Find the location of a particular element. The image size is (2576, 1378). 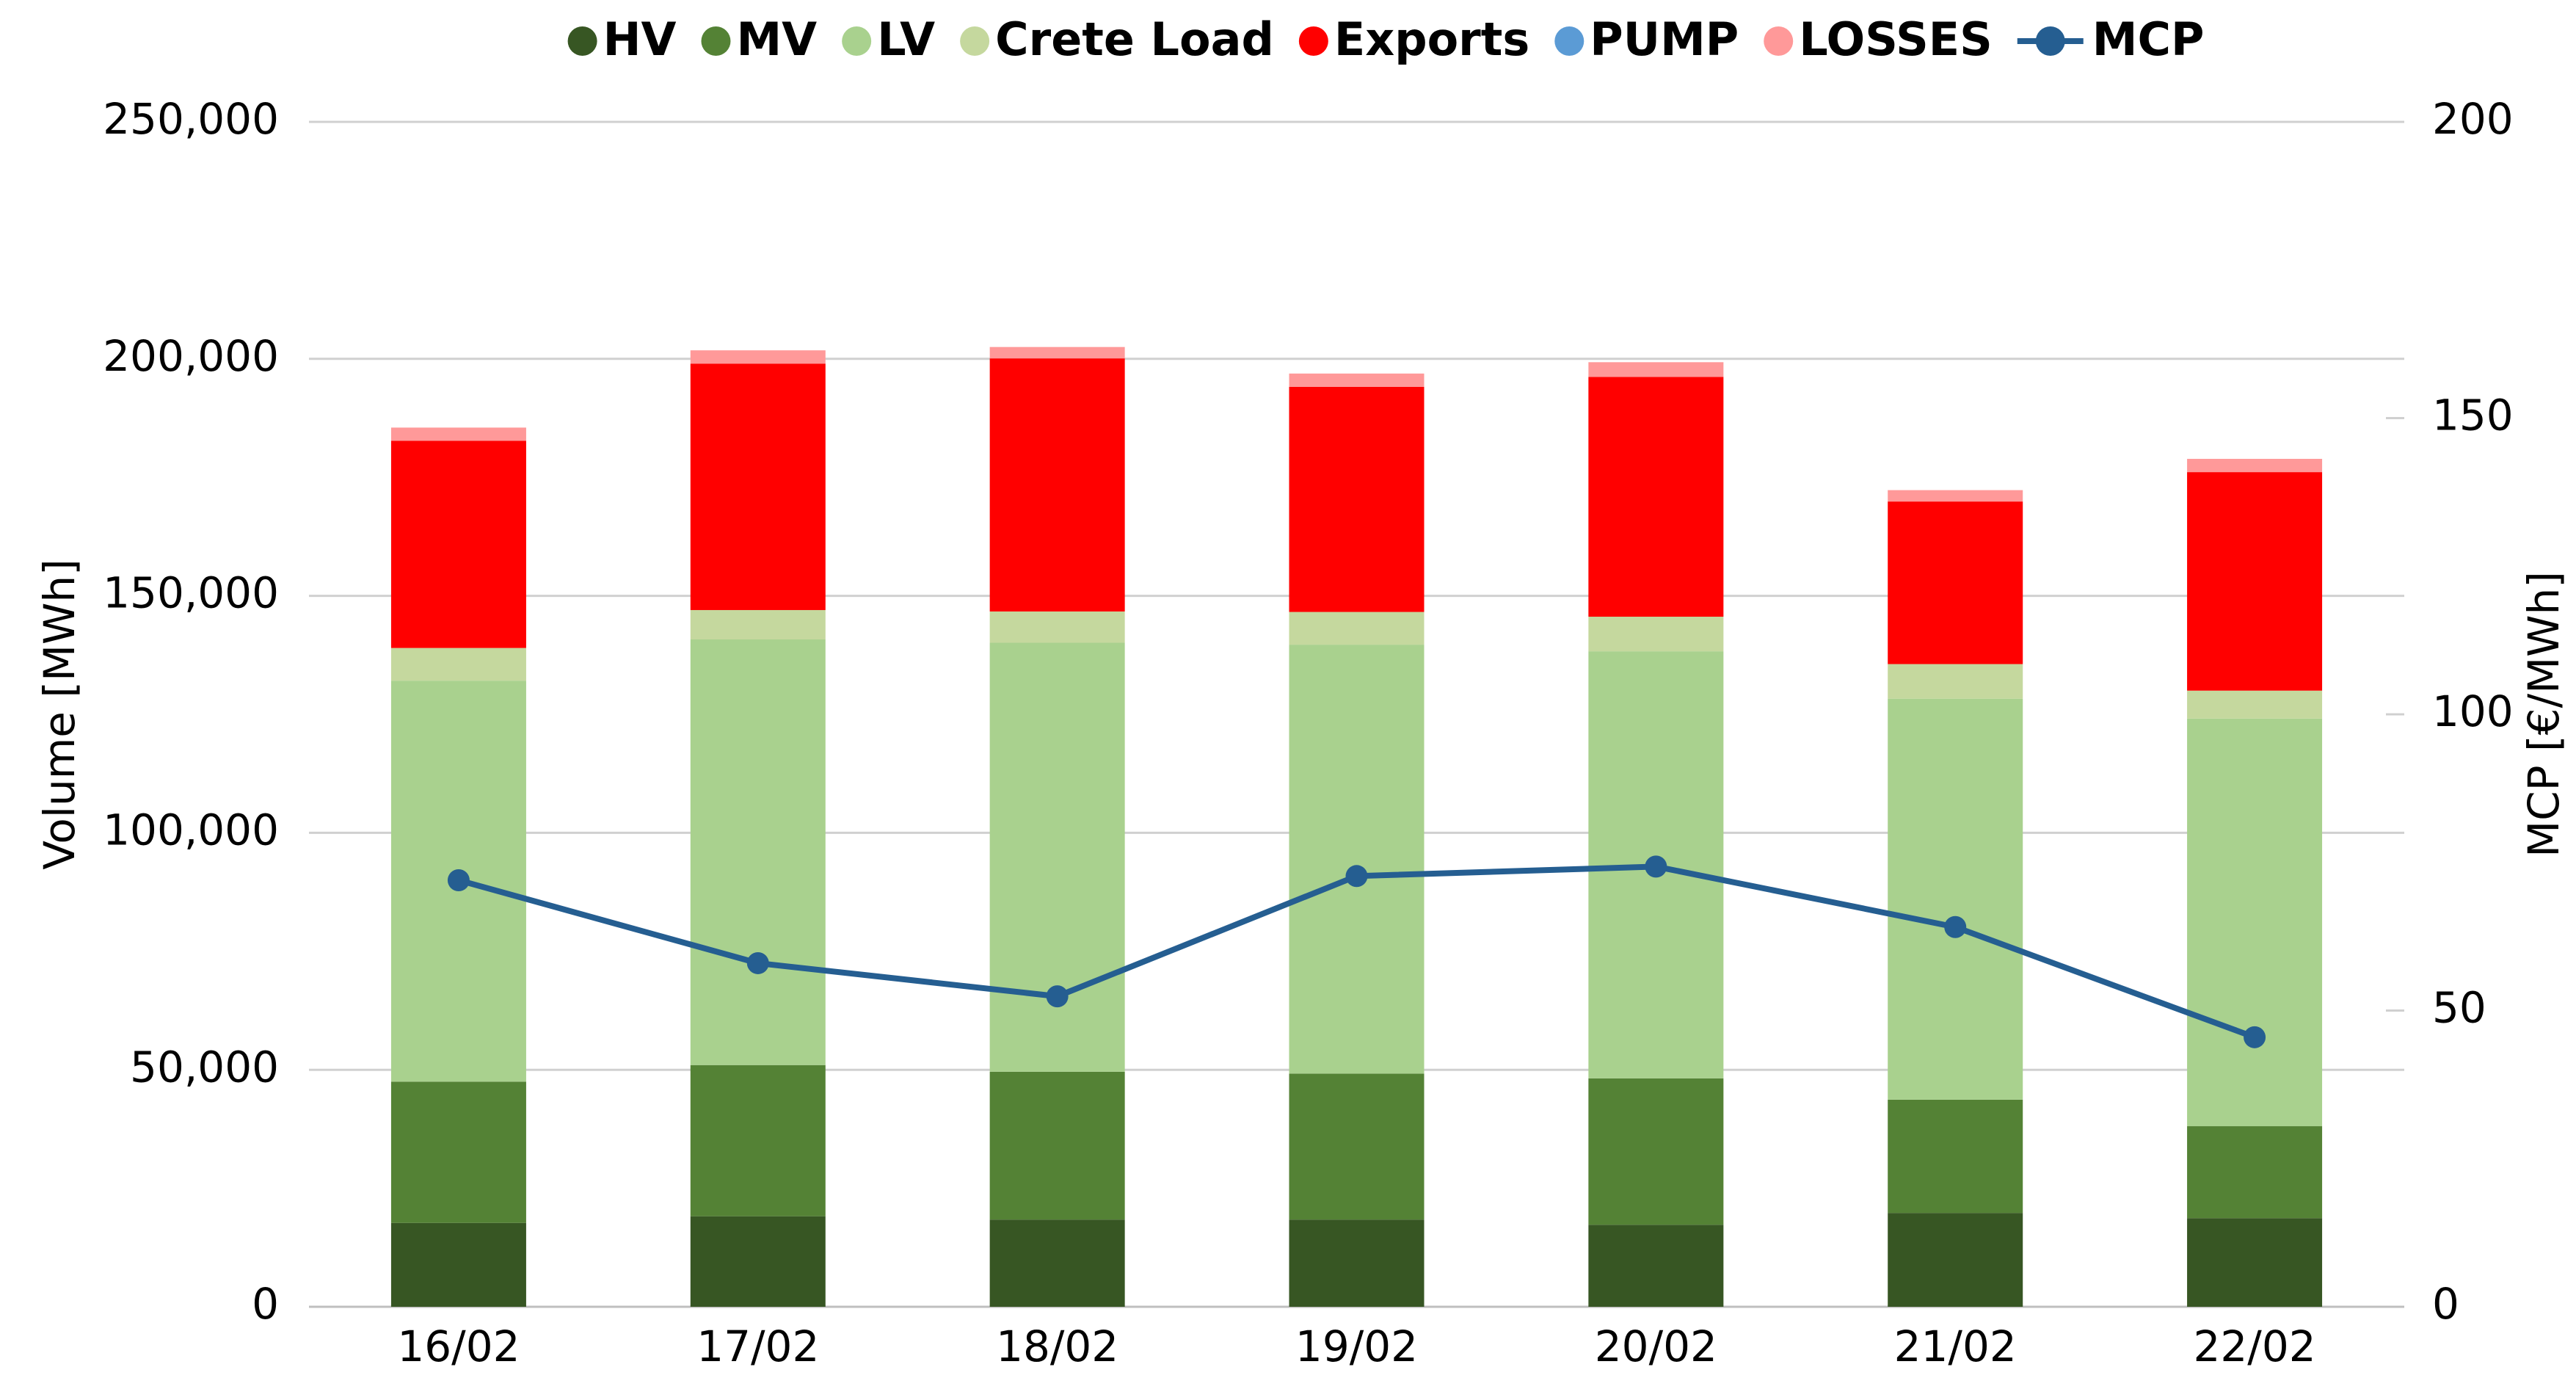

legend-label: LOSSES is located at coordinates (1896, 39).